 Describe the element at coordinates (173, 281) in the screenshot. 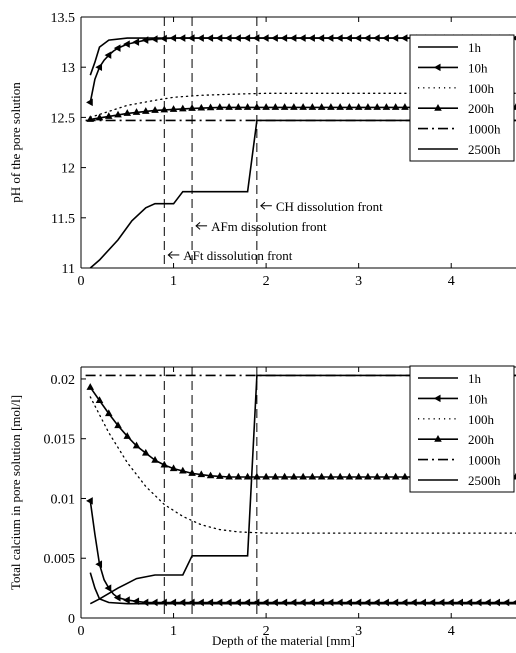

I see `x-tick-label: 1` at that location.